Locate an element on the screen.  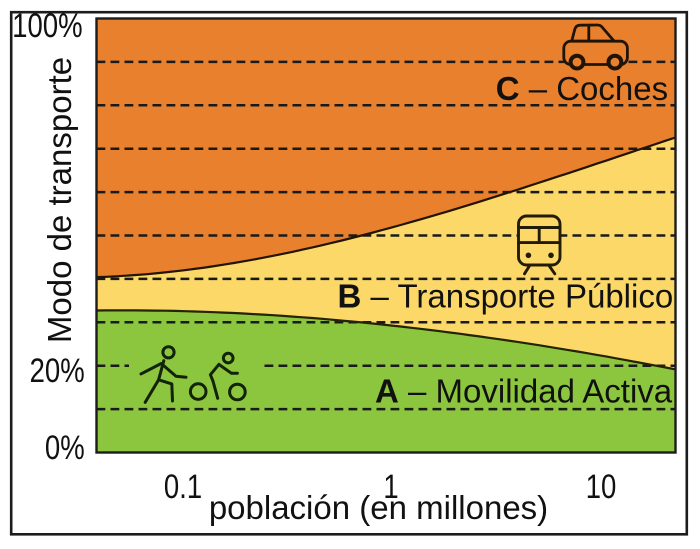
svg-text: B – Transporte Público is located at coordinates (506, 296).